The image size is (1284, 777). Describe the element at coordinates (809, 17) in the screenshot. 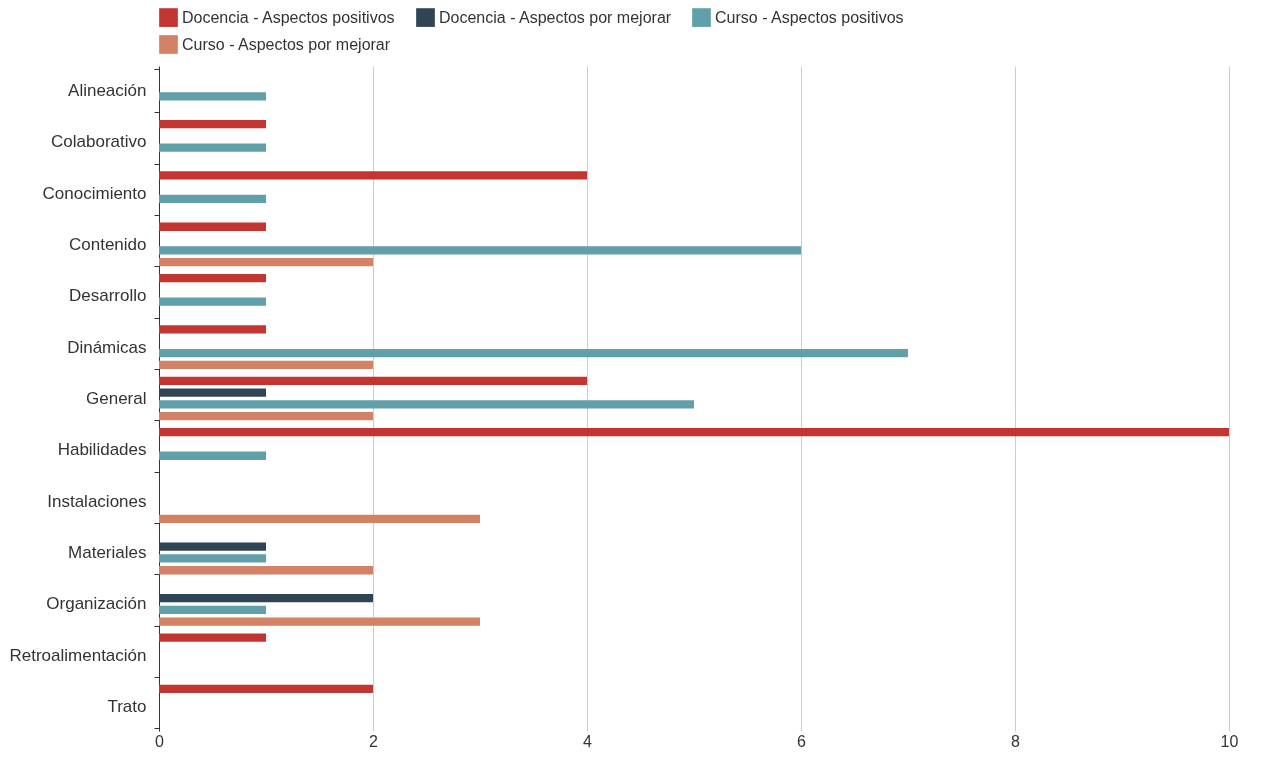

I see `legend-label: Curso - Aspectos positivos` at that location.